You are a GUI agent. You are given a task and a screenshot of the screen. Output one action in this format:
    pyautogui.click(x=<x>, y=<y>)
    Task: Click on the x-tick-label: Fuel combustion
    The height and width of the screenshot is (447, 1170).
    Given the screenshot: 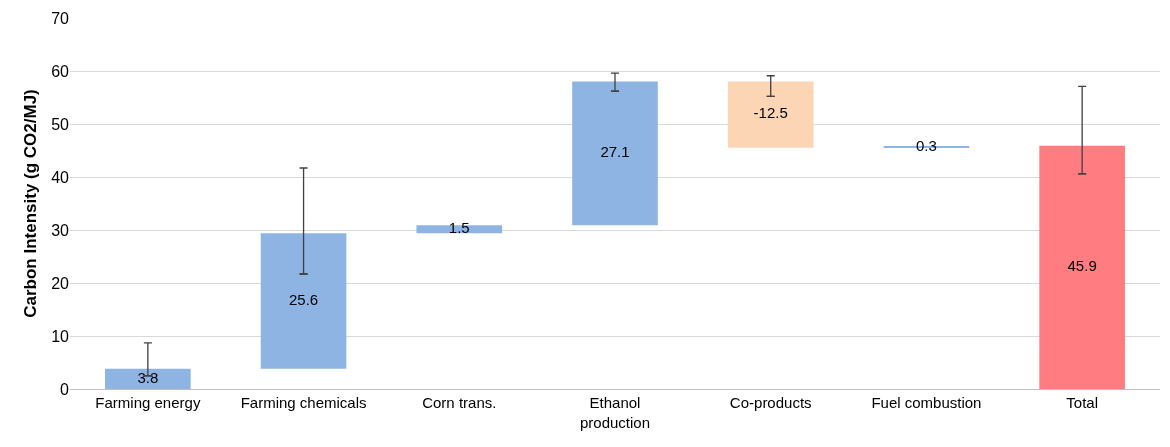 What is the action you would take?
    pyautogui.click(x=926, y=402)
    